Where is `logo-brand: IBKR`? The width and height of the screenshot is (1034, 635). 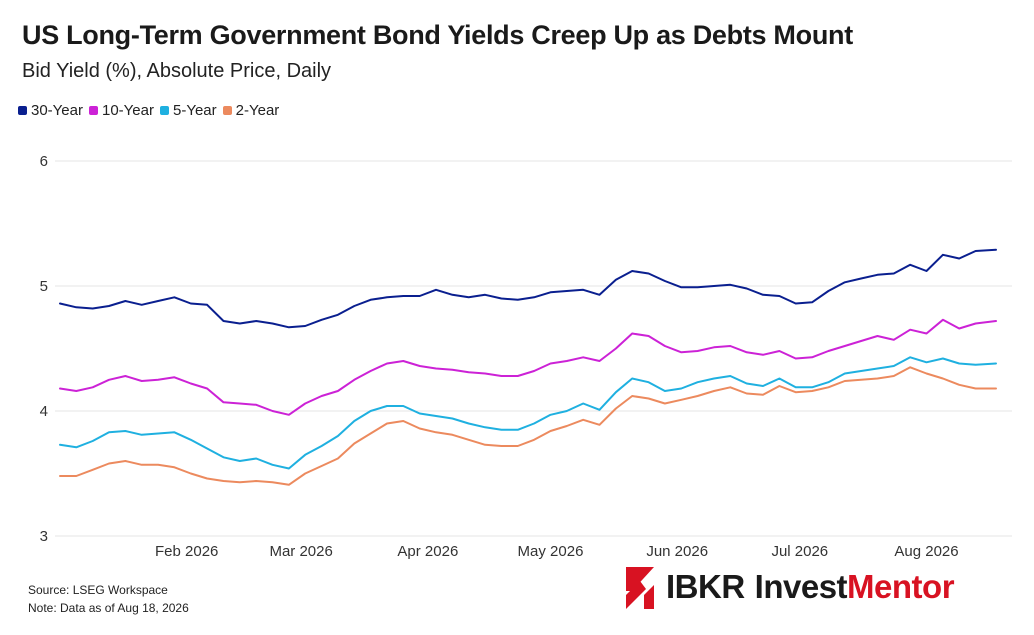
logo-brand: IBKR is located at coordinates (705, 586).